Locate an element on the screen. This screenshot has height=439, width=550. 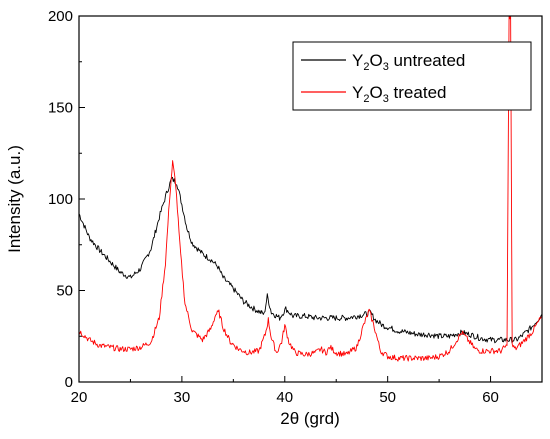
legend-box is located at coordinates (412, 76).